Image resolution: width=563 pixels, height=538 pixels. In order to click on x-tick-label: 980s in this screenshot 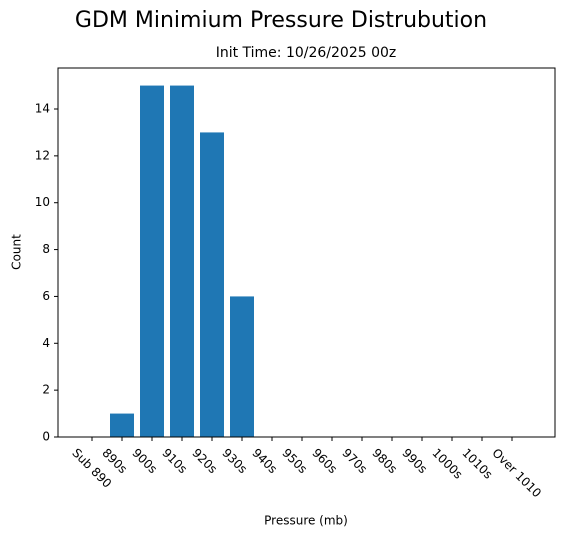, I will do `click(384, 461)`.